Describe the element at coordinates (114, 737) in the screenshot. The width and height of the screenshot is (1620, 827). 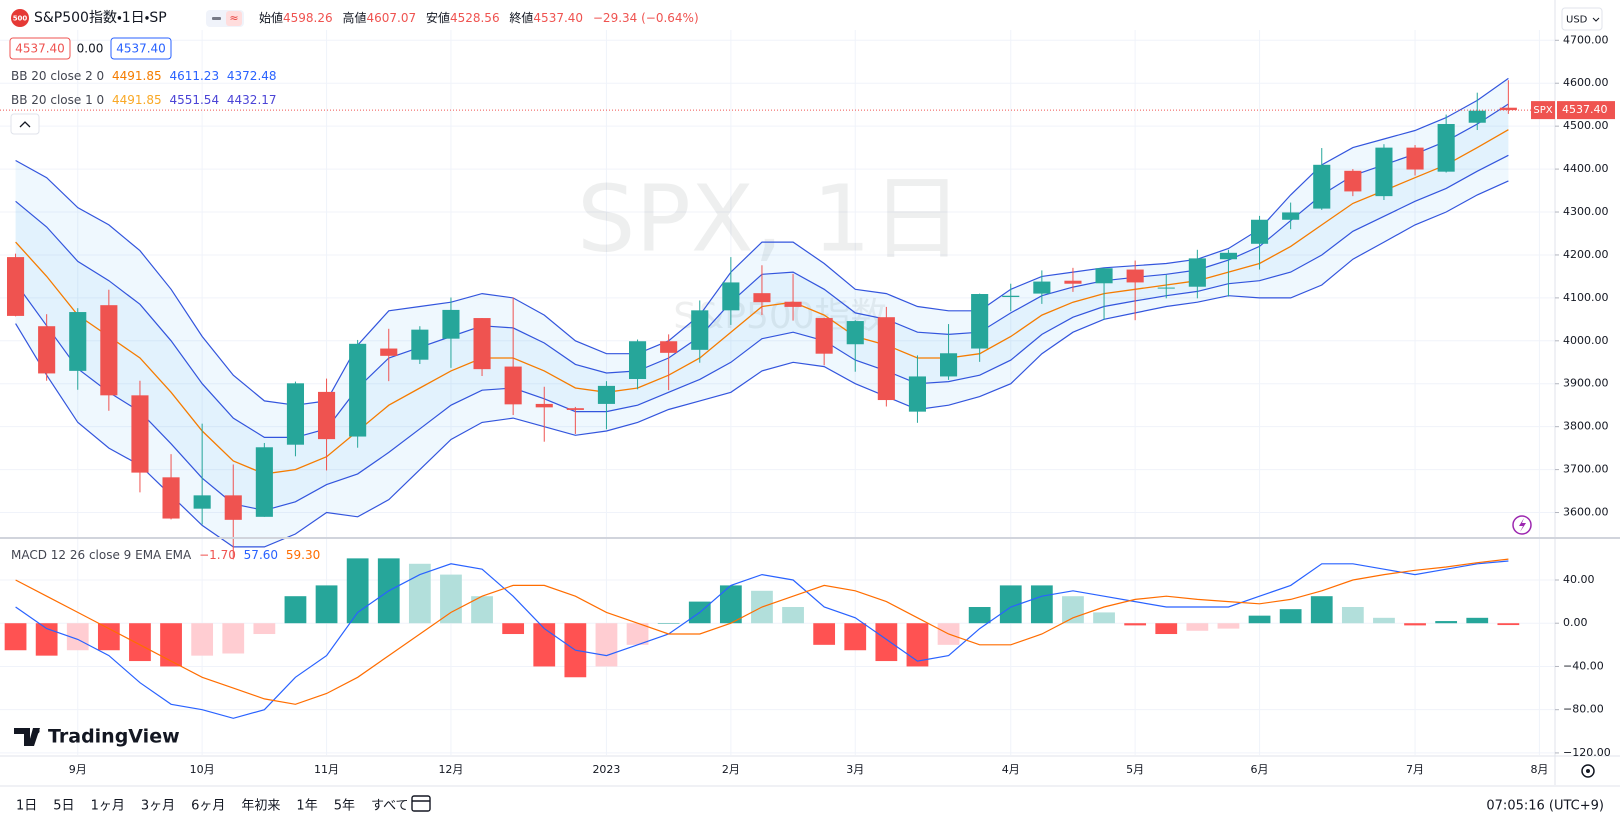
I see `brand: TradingView` at that location.